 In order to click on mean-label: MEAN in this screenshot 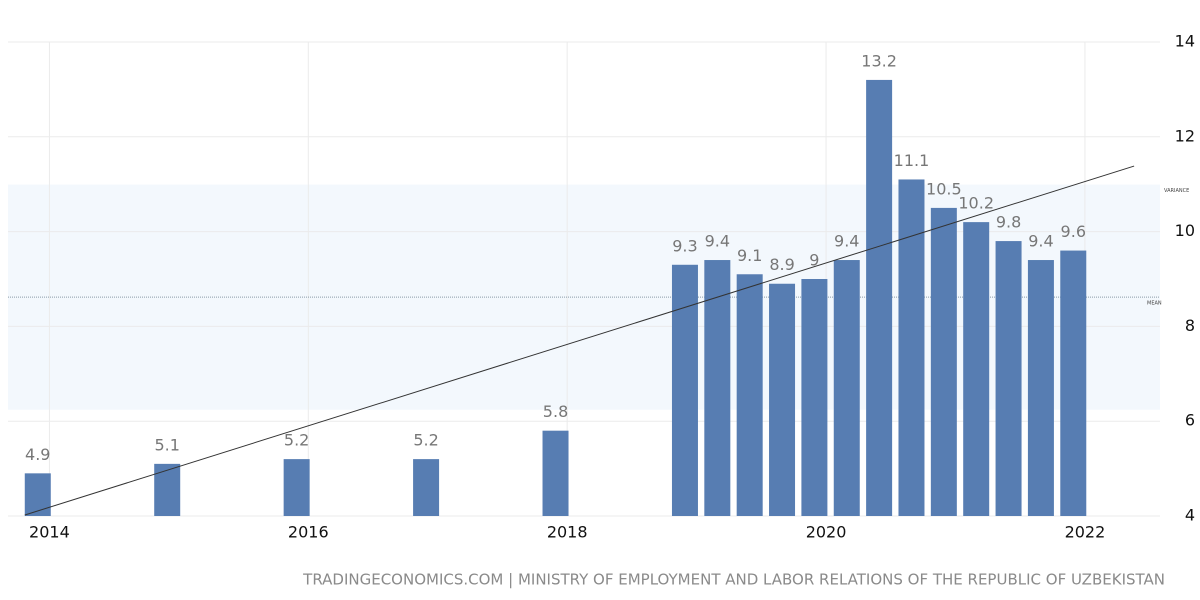, I will do `click(1154, 304)`.